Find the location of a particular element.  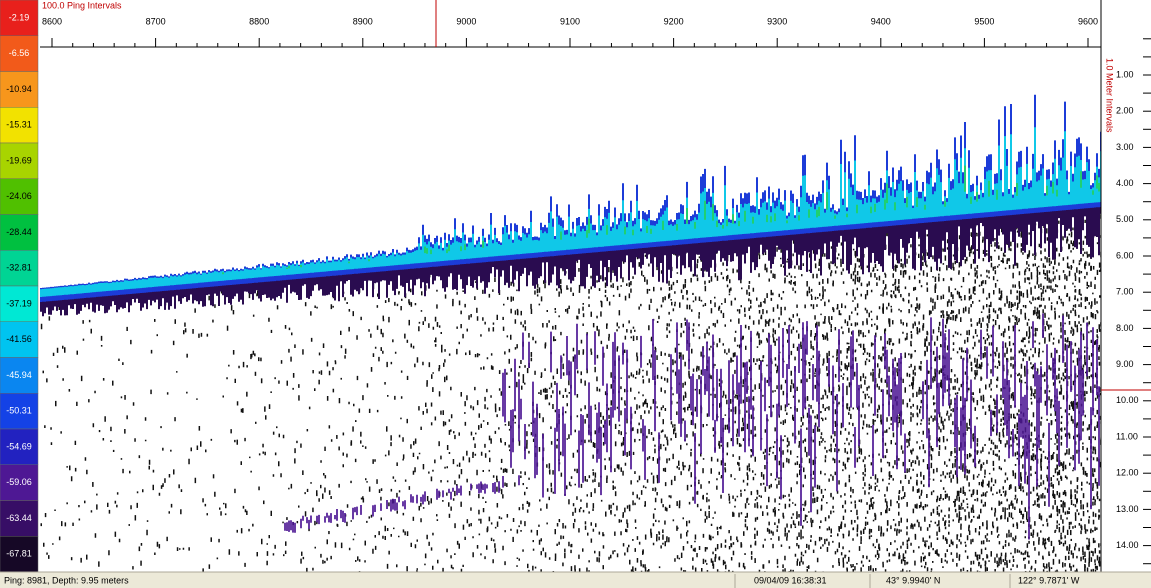

ping-tick-label: 9100 is located at coordinates (570, 21).